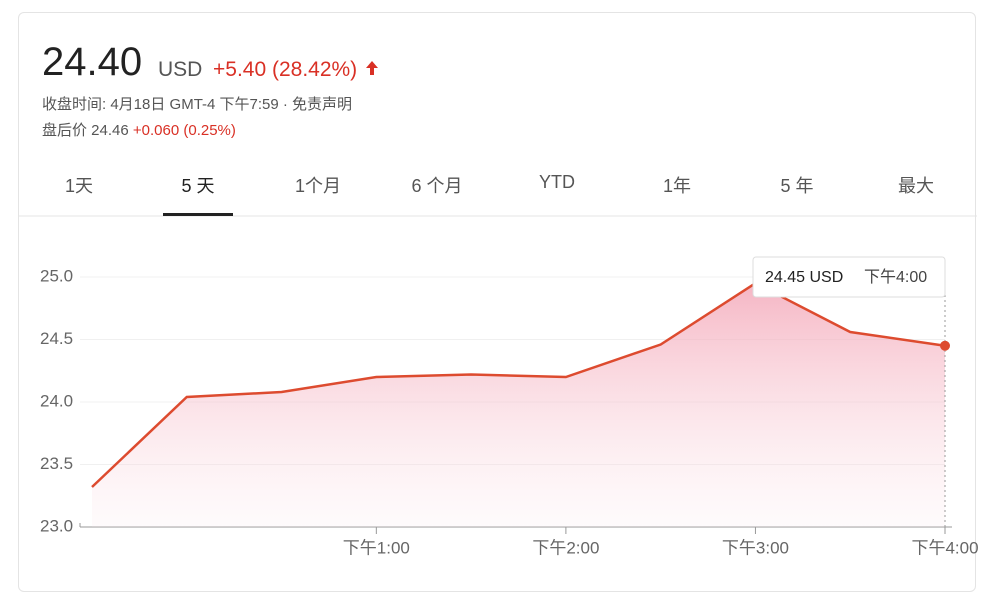 This screenshot has height=592, width=1000. What do you see at coordinates (376, 547) in the screenshot?
I see `x-tick-label: 下午1:00` at bounding box center [376, 547].